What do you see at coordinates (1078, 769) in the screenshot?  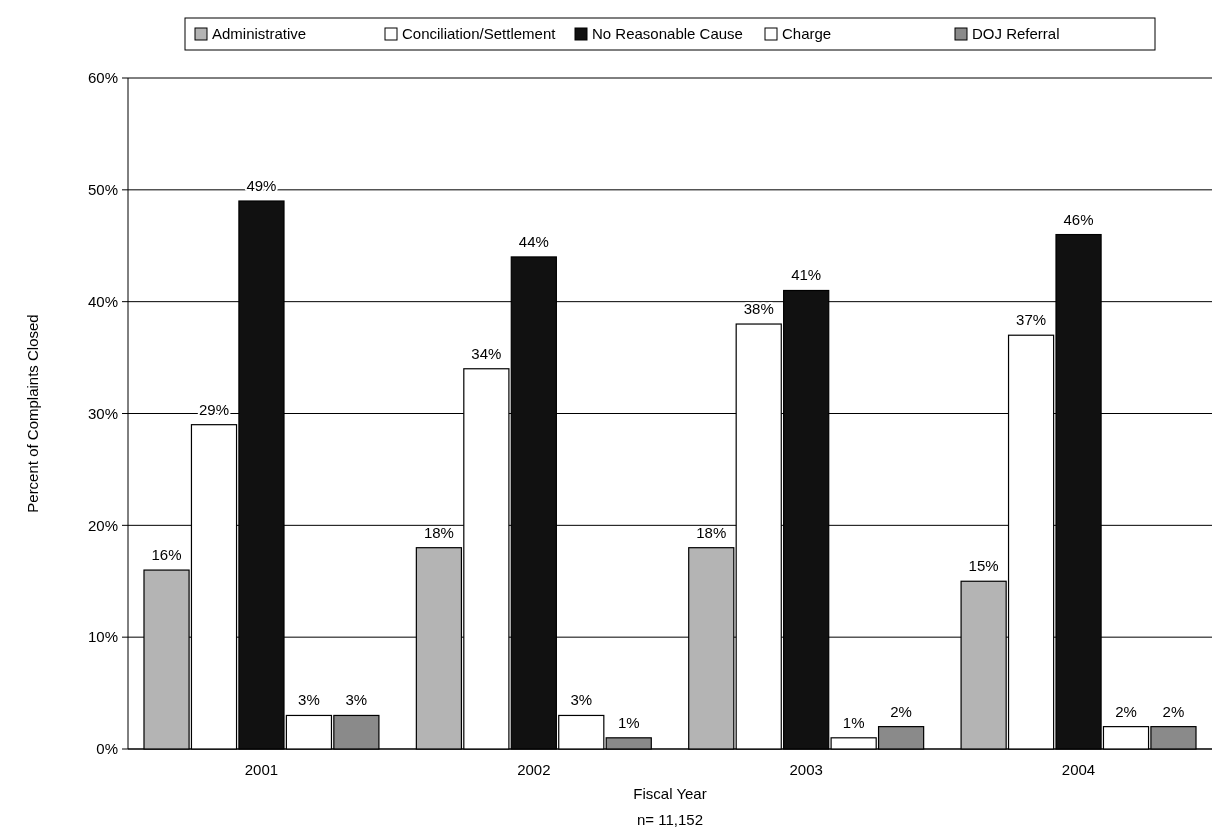 I see `x-tick-label: 2004` at bounding box center [1078, 769].